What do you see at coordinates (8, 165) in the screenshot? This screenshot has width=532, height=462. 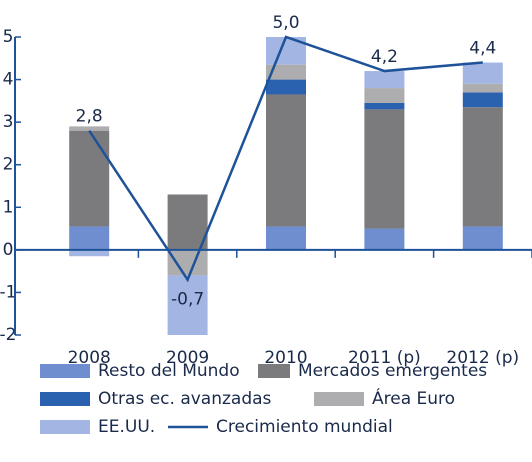 I see `y-tick-label: 2` at bounding box center [8, 165].